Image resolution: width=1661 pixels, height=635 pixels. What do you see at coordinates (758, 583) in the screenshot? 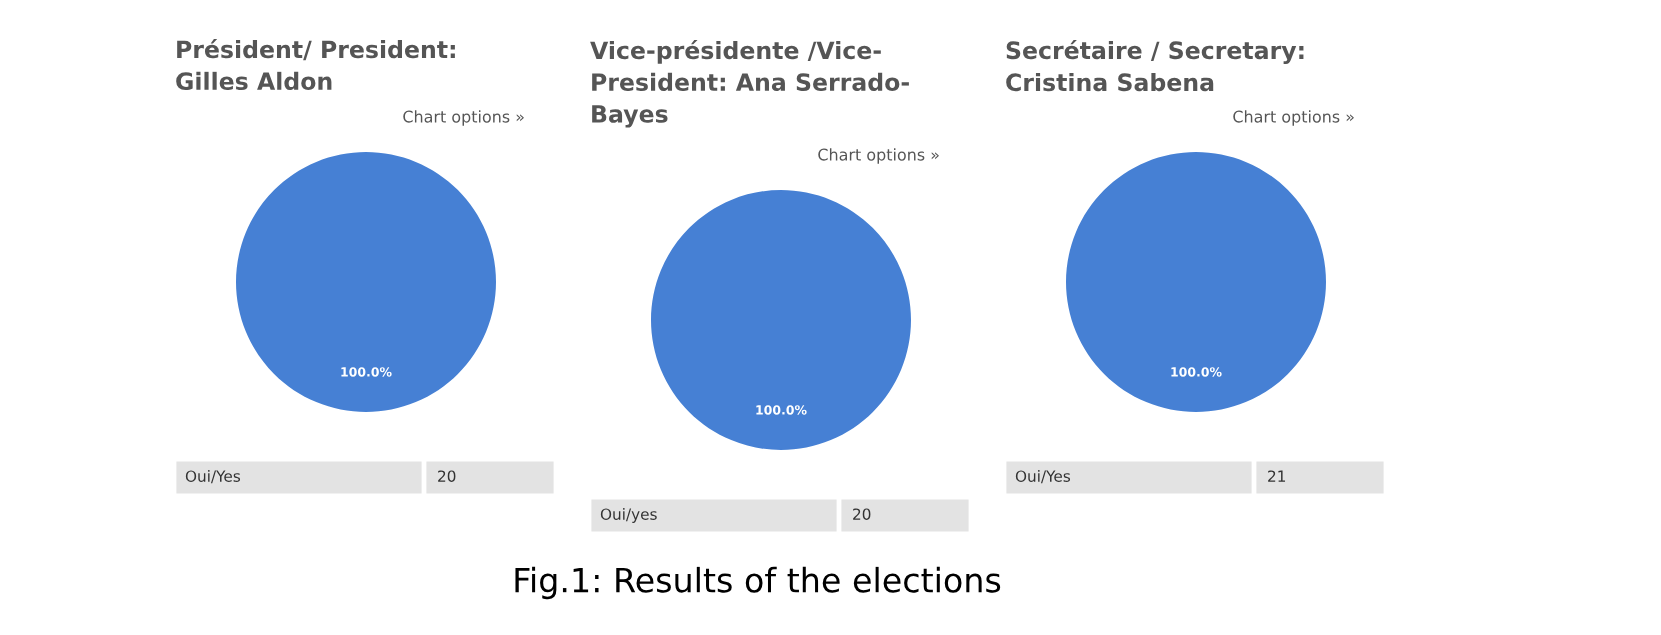
I see `caption: Fig.1: Results of the elections` at bounding box center [758, 583].